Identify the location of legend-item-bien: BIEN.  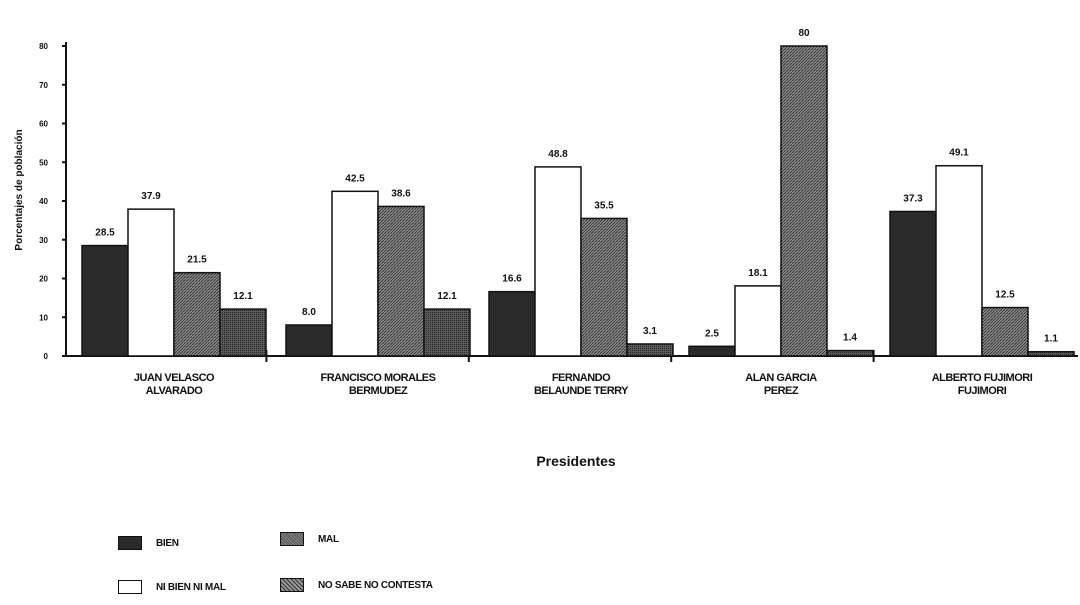
(148, 543).